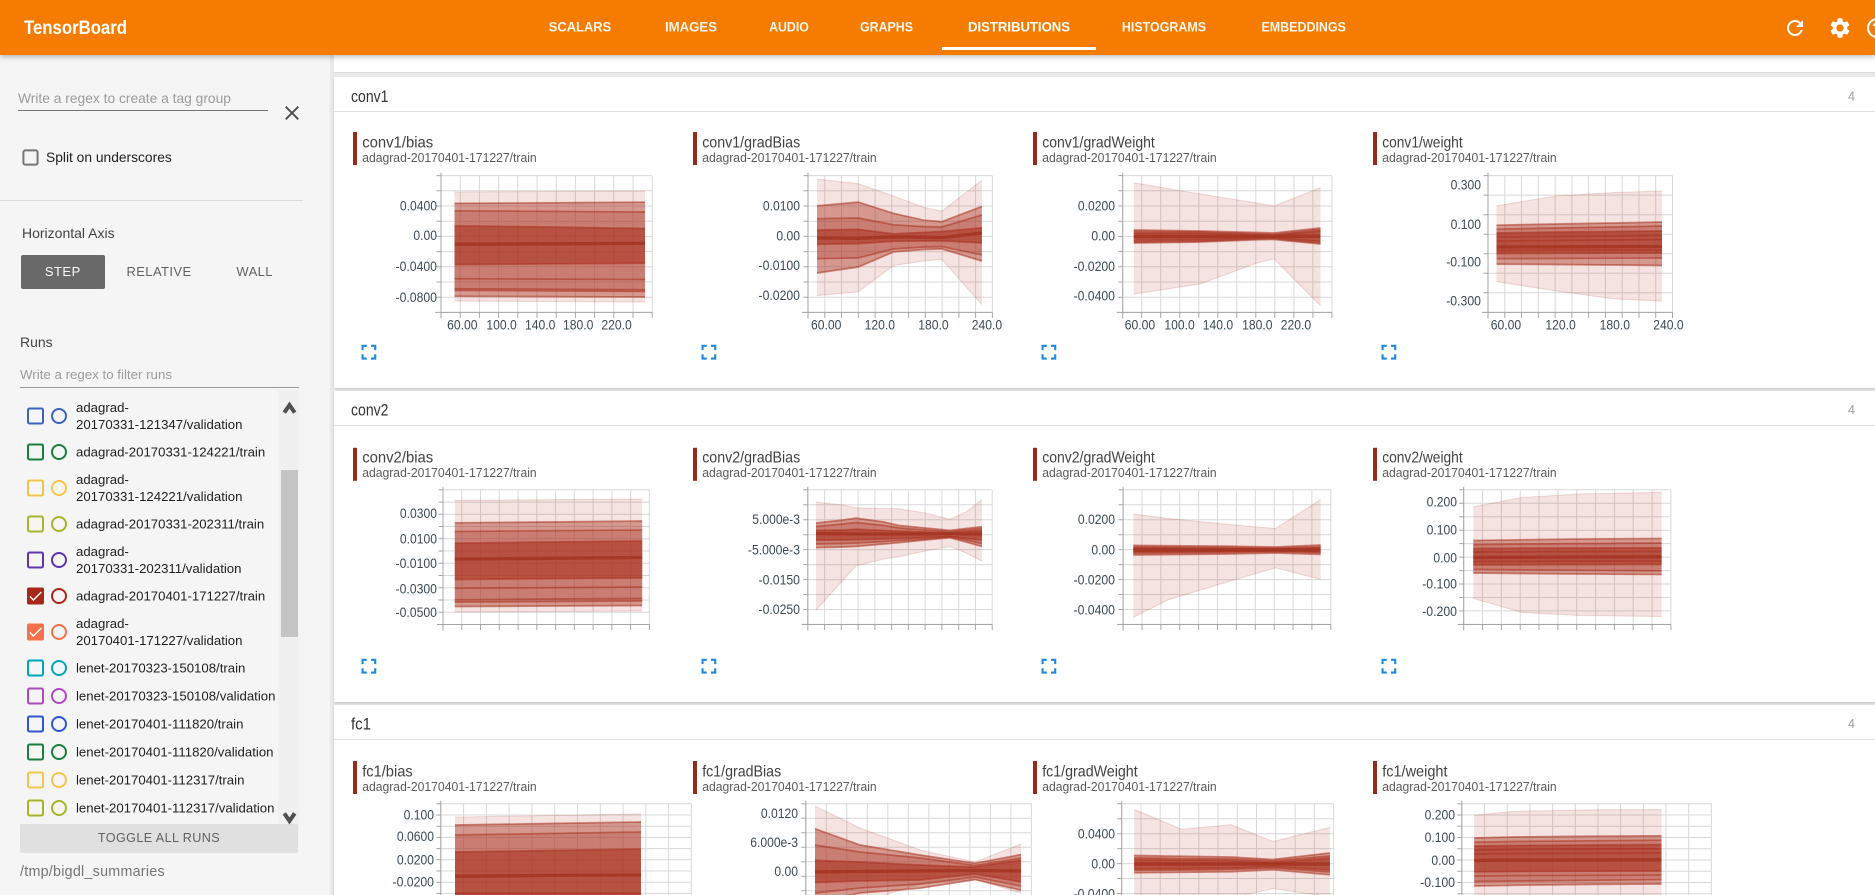 Image resolution: width=1875 pixels, height=895 pixels. What do you see at coordinates (780, 609) in the screenshot?
I see `svg-text: -0.0250` at bounding box center [780, 609].